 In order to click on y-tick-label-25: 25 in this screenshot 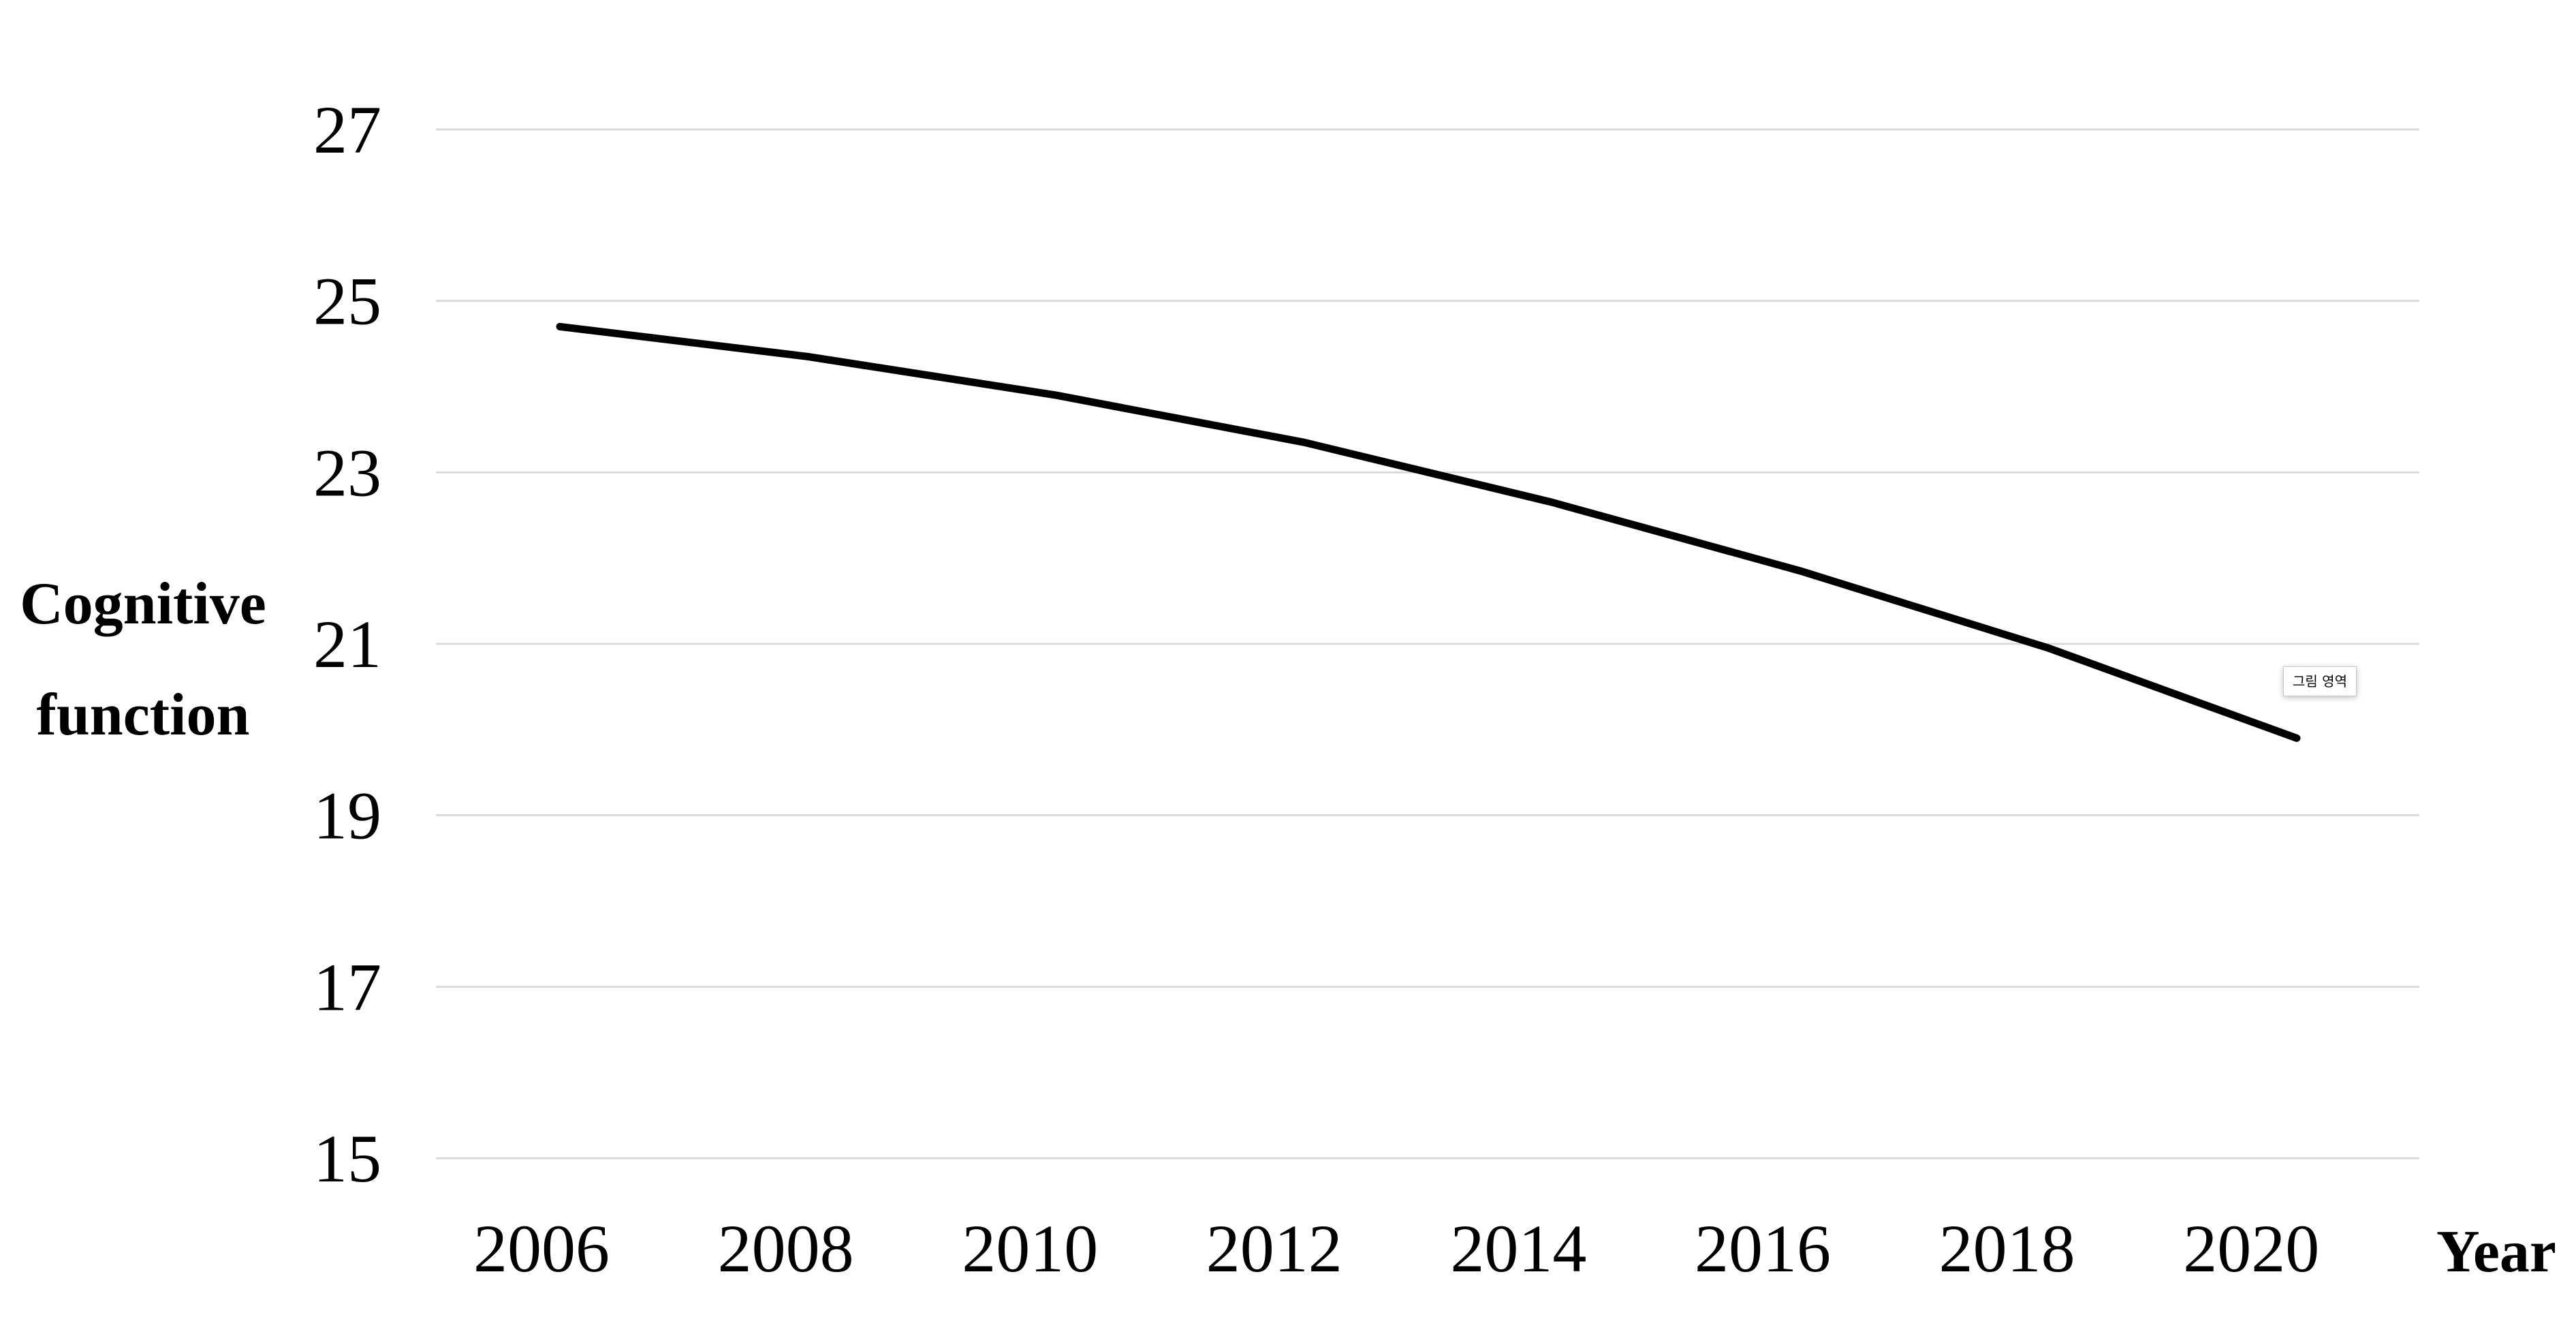, I will do `click(347, 301)`.